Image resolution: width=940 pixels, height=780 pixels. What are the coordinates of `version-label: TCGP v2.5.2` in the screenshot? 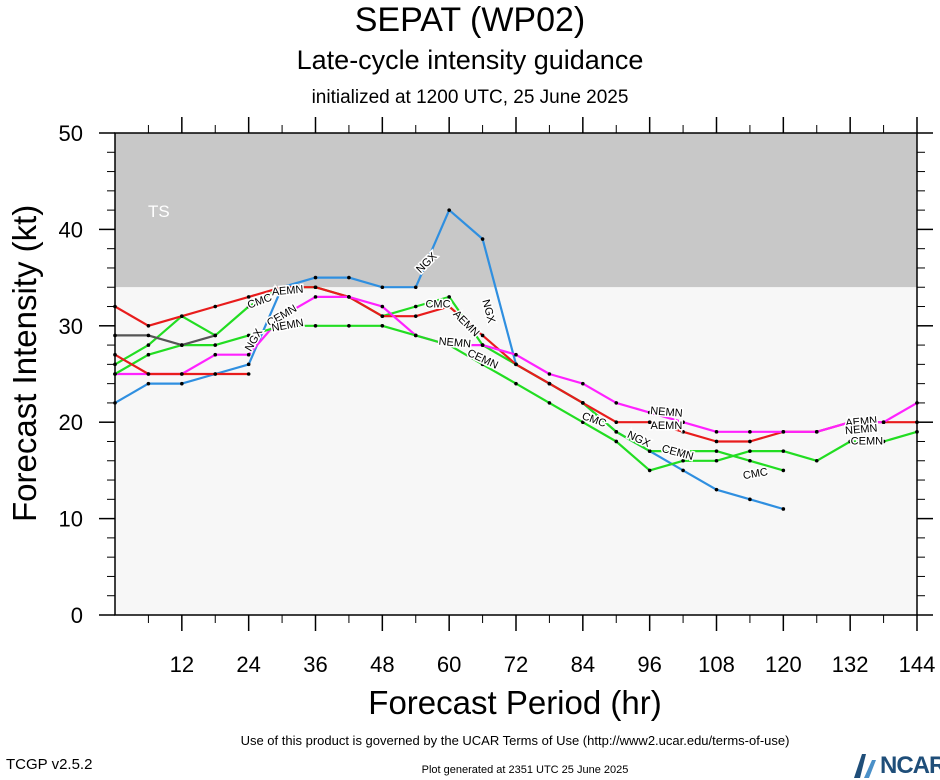 It's located at (49, 764).